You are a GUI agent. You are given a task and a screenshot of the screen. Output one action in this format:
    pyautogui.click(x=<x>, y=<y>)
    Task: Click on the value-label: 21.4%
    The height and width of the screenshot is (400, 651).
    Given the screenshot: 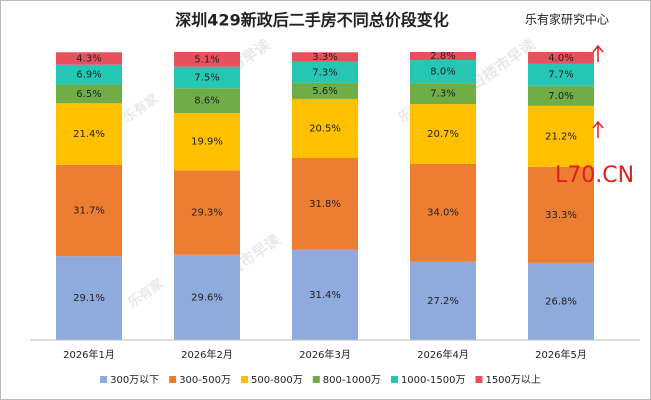 What is the action you would take?
    pyautogui.click(x=89, y=134)
    